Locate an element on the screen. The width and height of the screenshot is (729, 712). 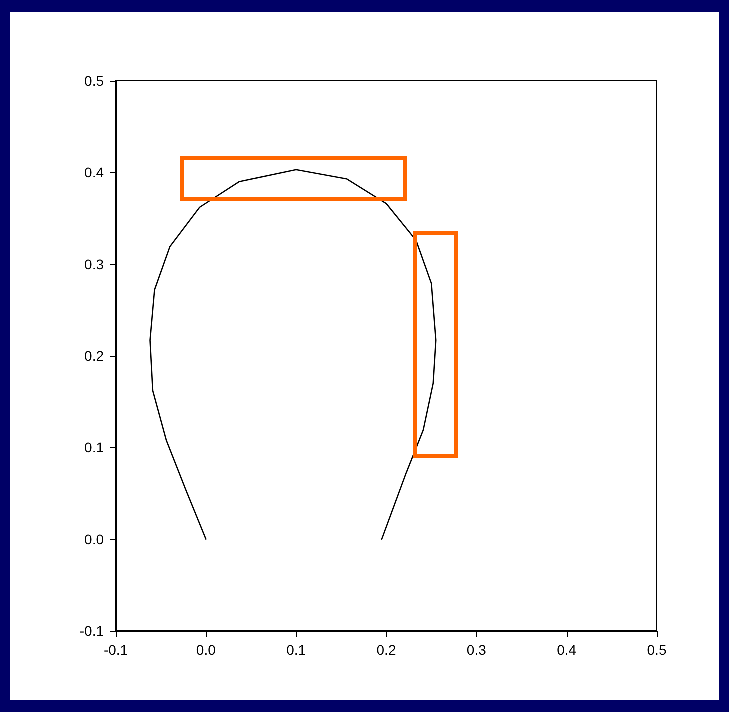
y-tick-label: 0.1 is located at coordinates (94, 448).